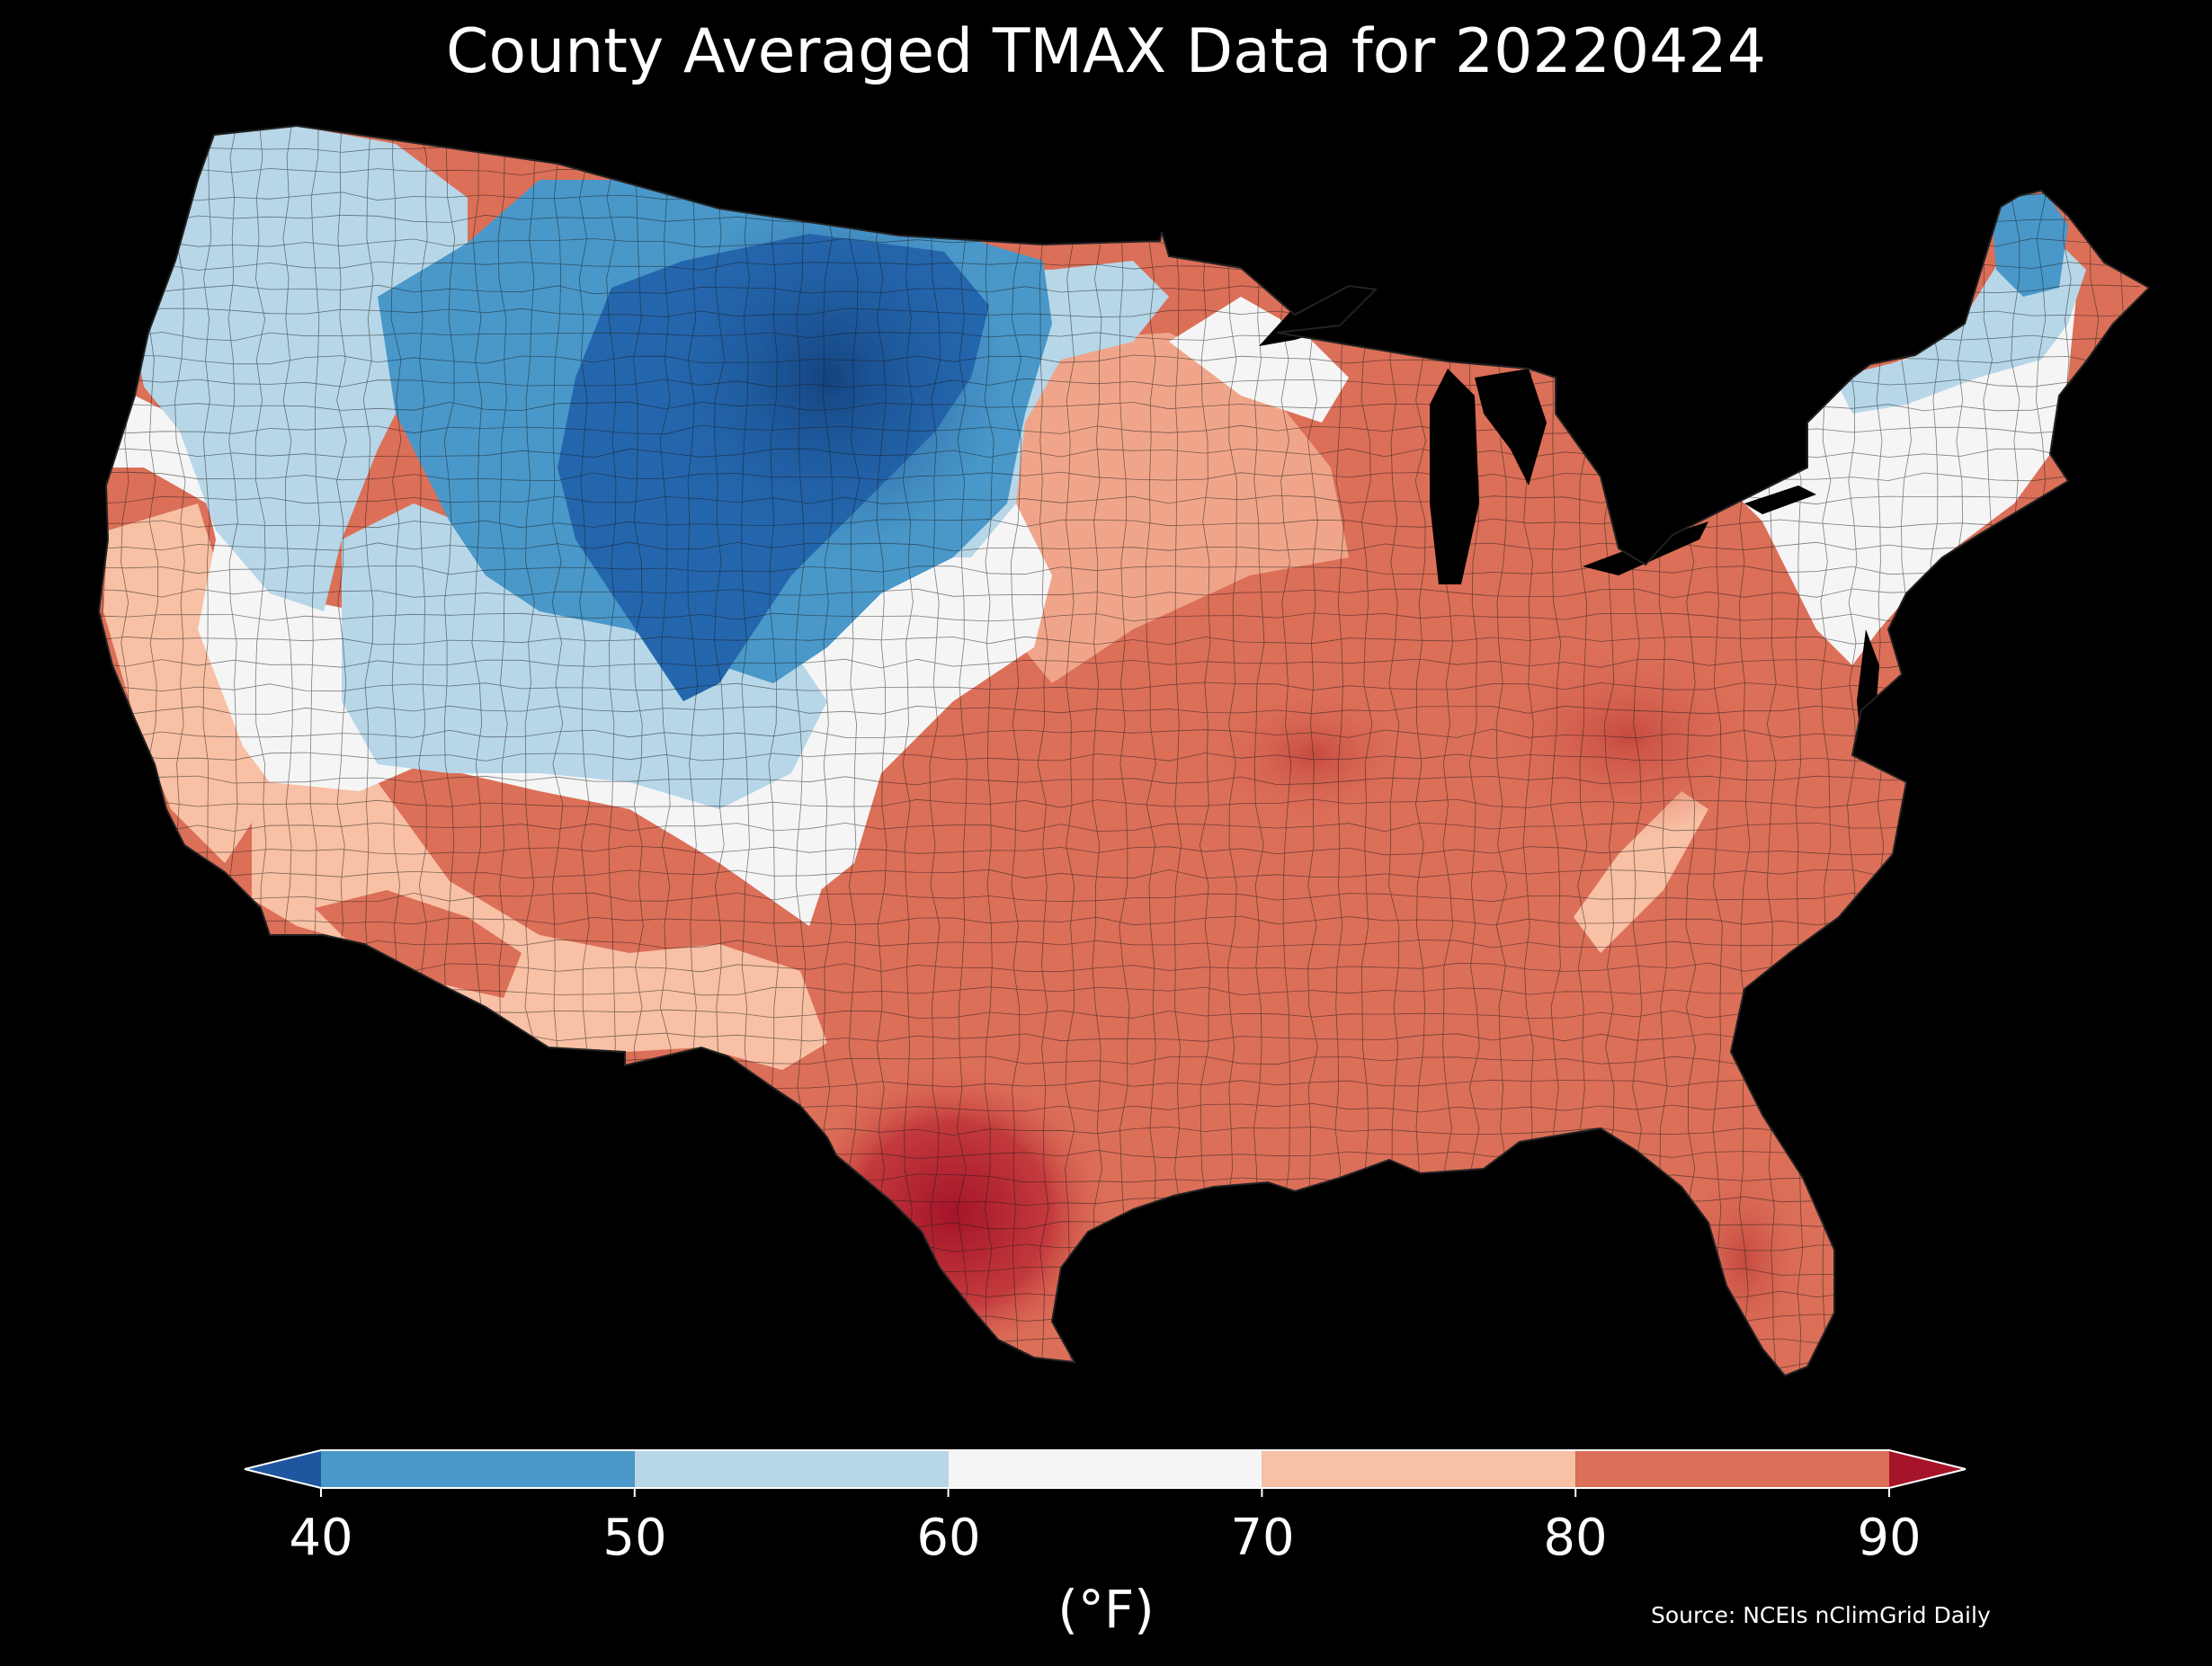  Describe the element at coordinates (1262, 1538) in the screenshot. I see `colorbar-tick-70: 70` at that location.